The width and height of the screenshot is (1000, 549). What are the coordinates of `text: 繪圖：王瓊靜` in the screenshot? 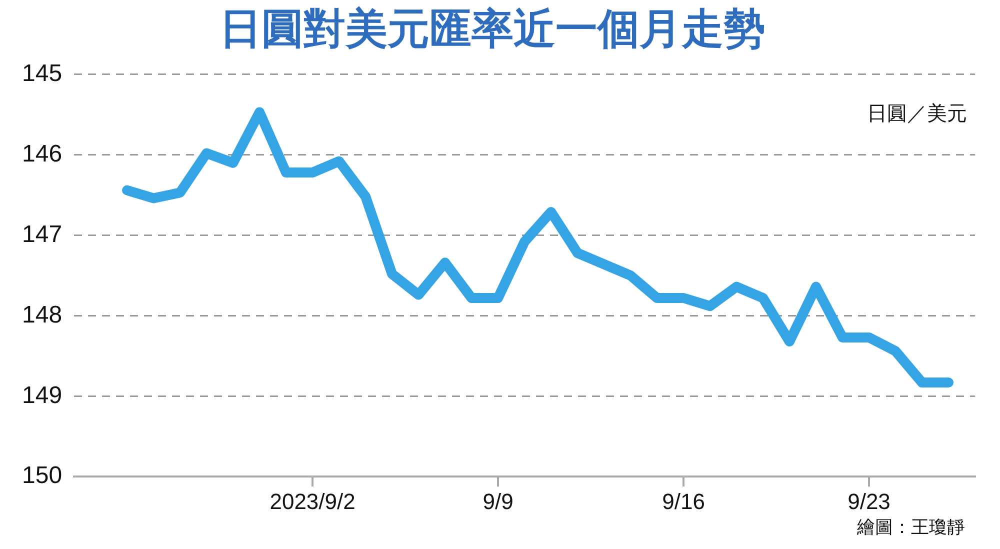 It's located at (910, 526).